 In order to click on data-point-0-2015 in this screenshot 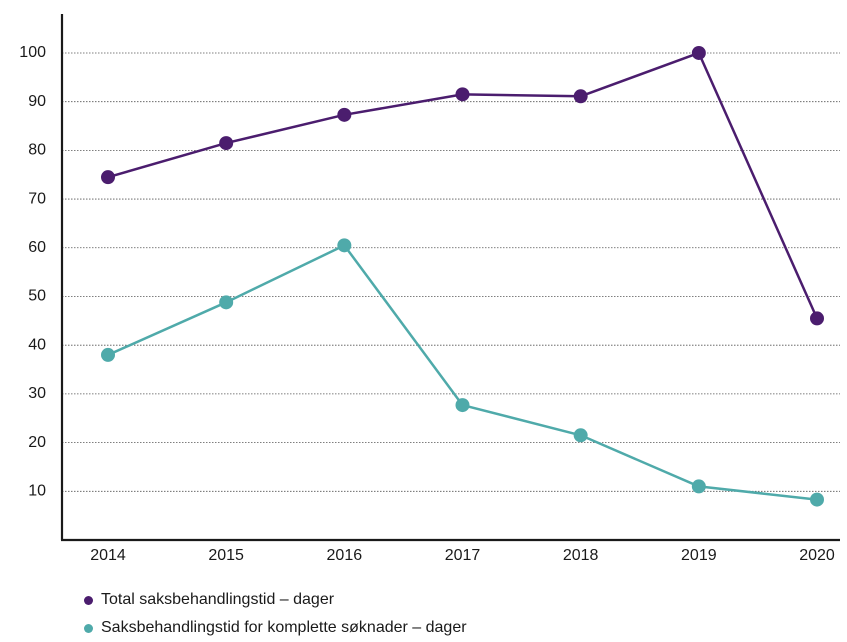, I will do `click(226, 143)`.